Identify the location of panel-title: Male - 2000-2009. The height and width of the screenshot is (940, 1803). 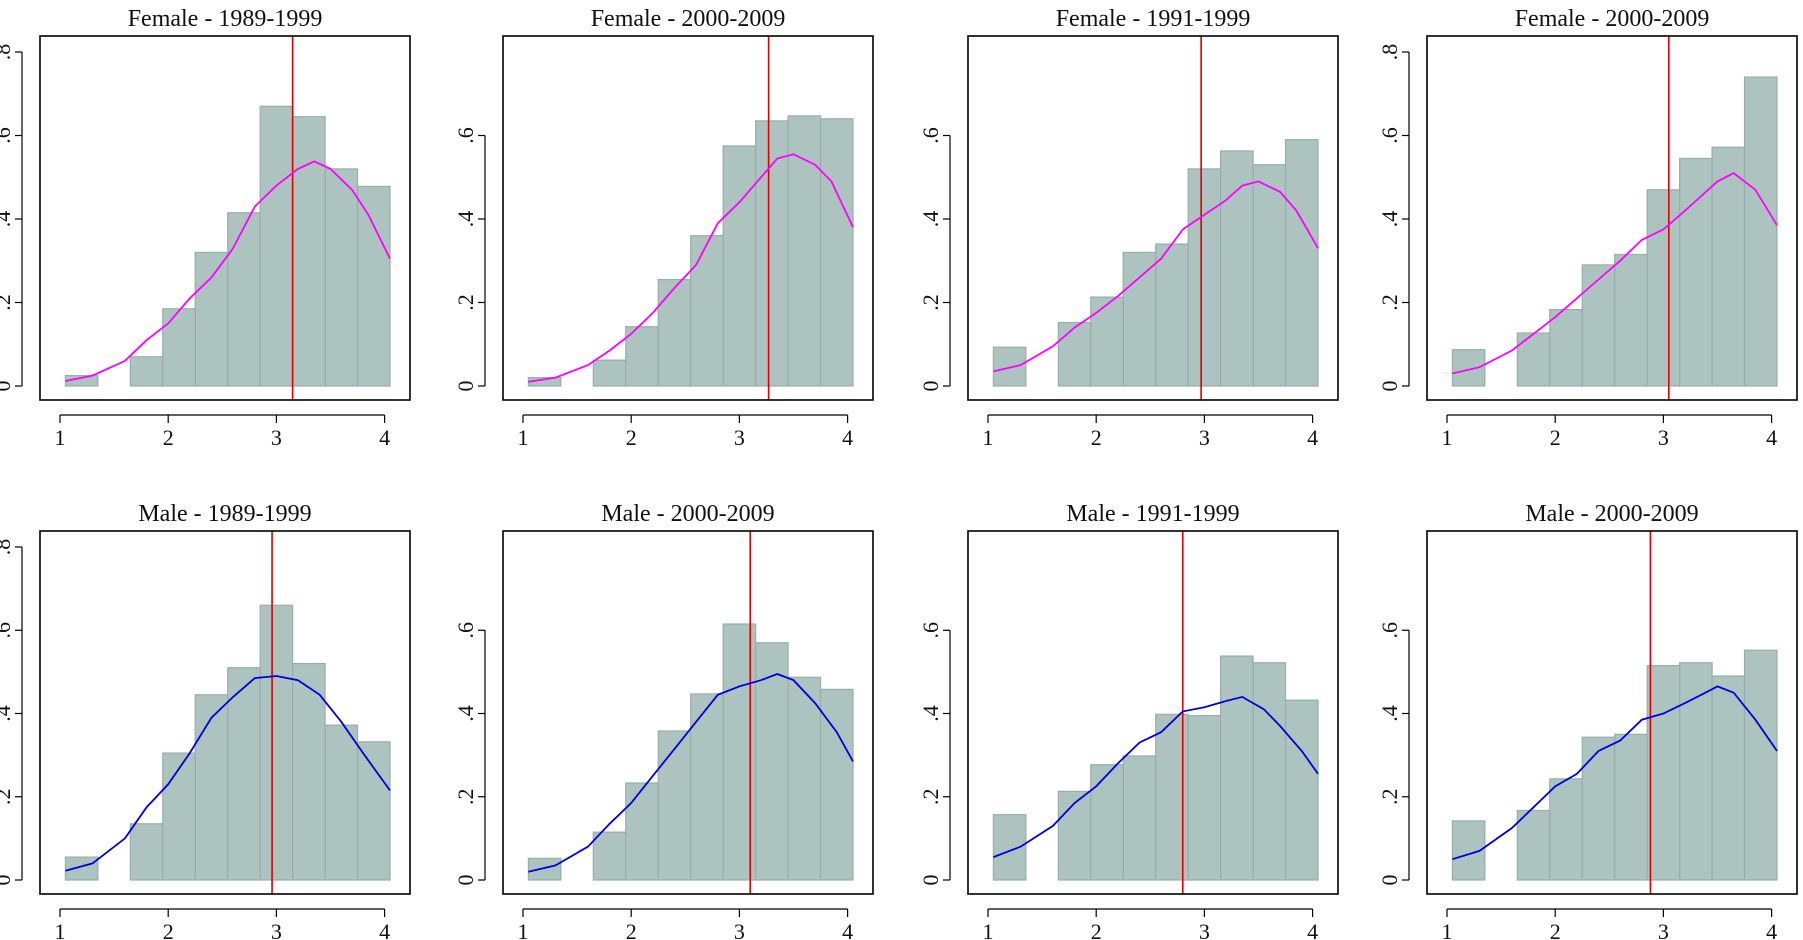
(1611, 514).